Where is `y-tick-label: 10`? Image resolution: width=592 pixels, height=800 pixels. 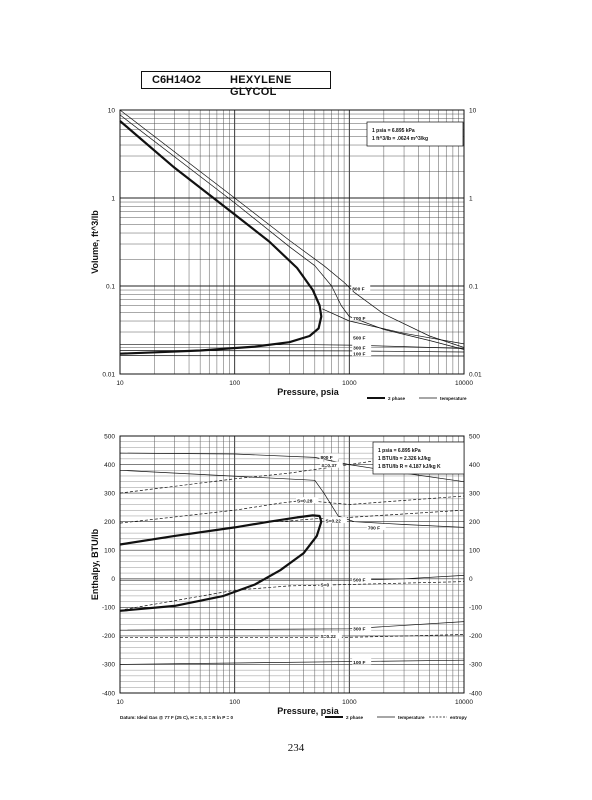 y-tick-label: 10 is located at coordinates (112, 110).